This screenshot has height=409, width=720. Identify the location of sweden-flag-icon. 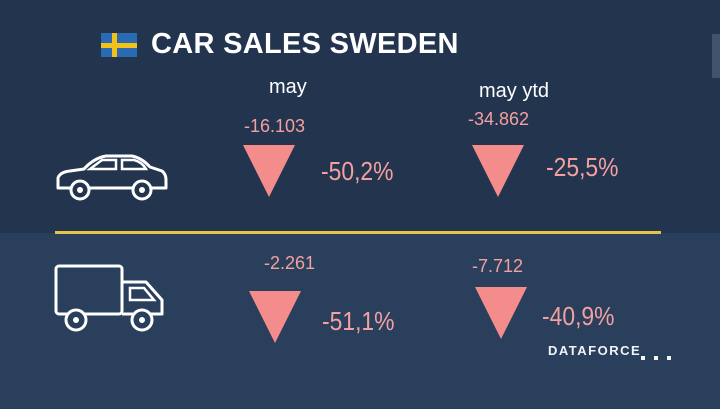
(119, 45).